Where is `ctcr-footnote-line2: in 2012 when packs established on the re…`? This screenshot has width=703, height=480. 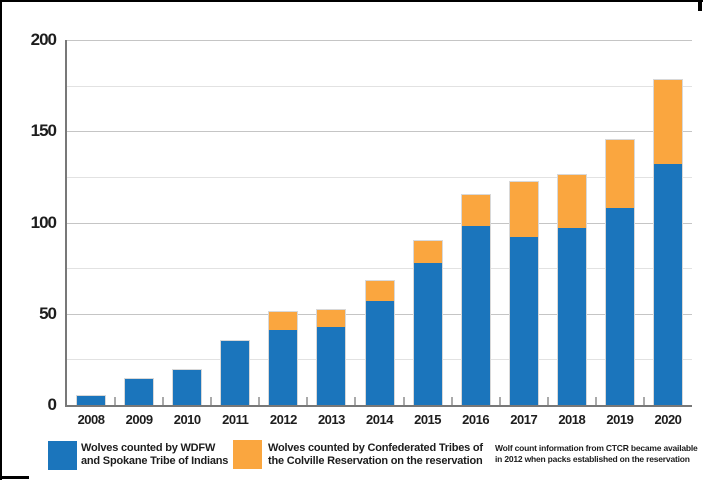
ctcr-footnote-line2: in 2012 when packs established on the re… is located at coordinates (592, 458).